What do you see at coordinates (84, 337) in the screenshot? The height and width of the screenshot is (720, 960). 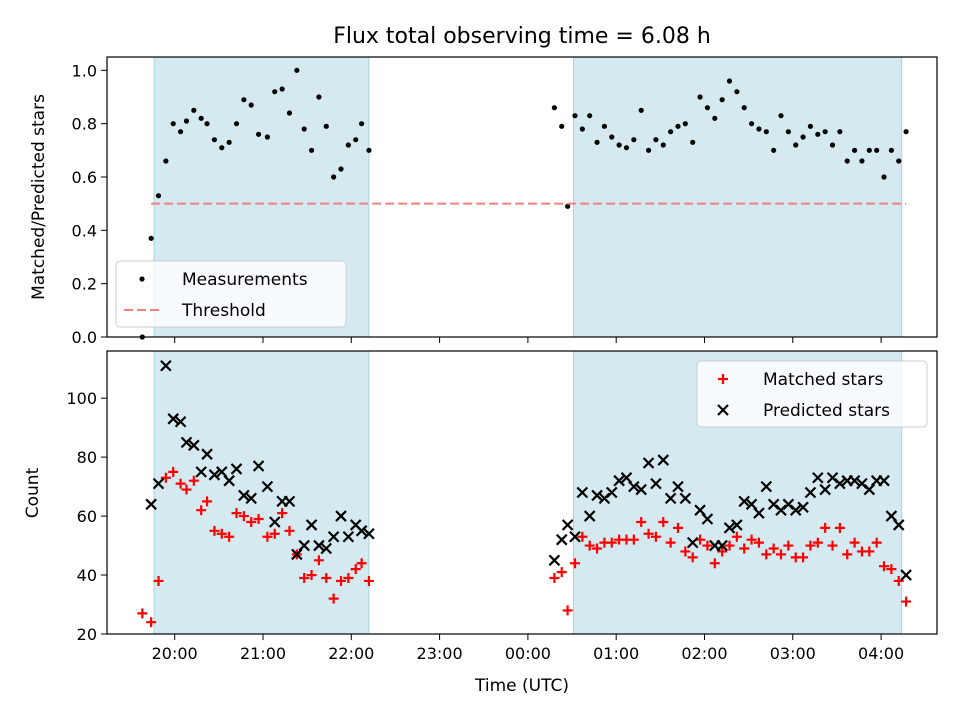 I see `top-y-tick-label-0: 0.0` at bounding box center [84, 337].